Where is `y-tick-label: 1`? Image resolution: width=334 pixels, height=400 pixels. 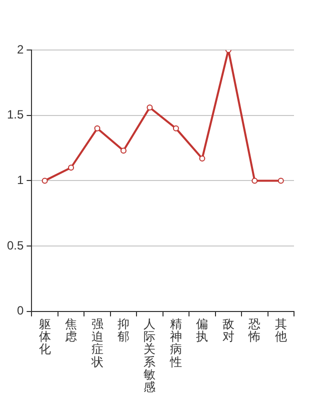 y-tick-label: 1 is located at coordinates (20, 180).